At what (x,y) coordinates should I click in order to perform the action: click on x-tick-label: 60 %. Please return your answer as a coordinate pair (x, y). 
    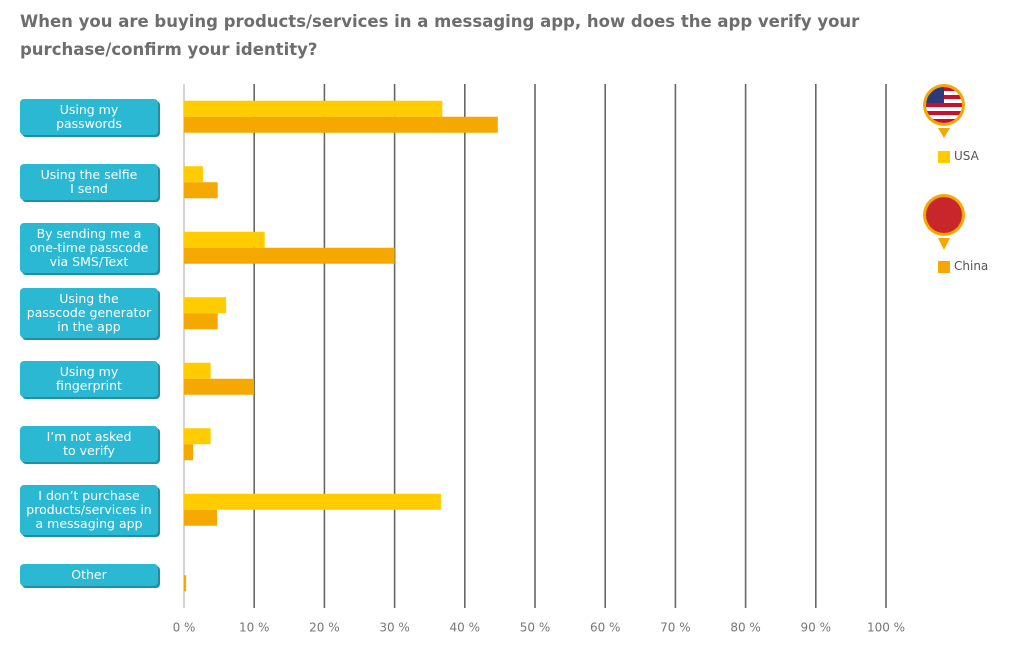
    Looking at the image, I should click on (605, 628).